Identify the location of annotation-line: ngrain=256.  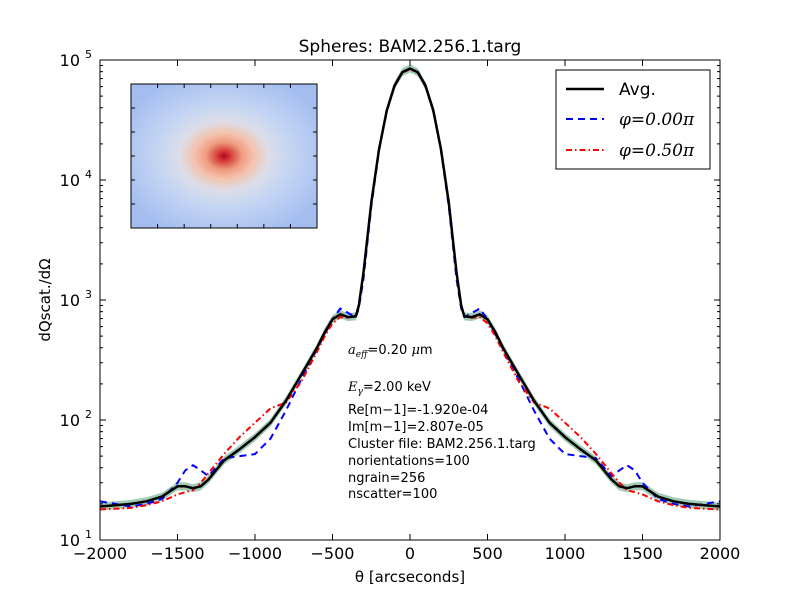
(386, 478).